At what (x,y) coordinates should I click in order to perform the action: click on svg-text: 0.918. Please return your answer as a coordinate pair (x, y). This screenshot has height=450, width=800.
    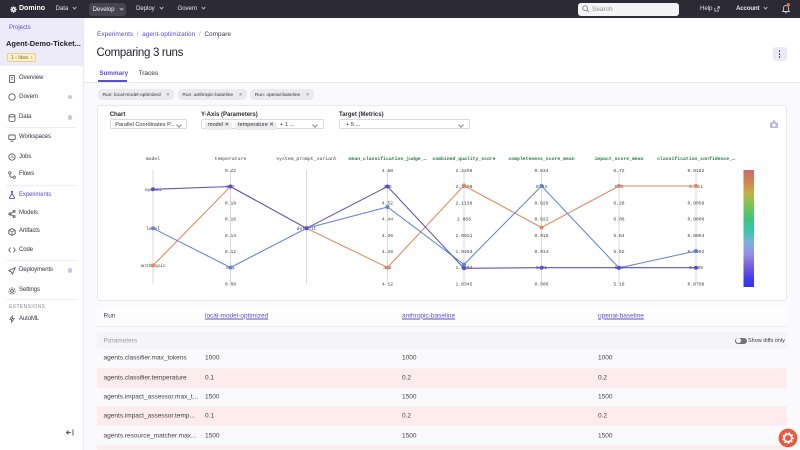
    Looking at the image, I should click on (541, 236).